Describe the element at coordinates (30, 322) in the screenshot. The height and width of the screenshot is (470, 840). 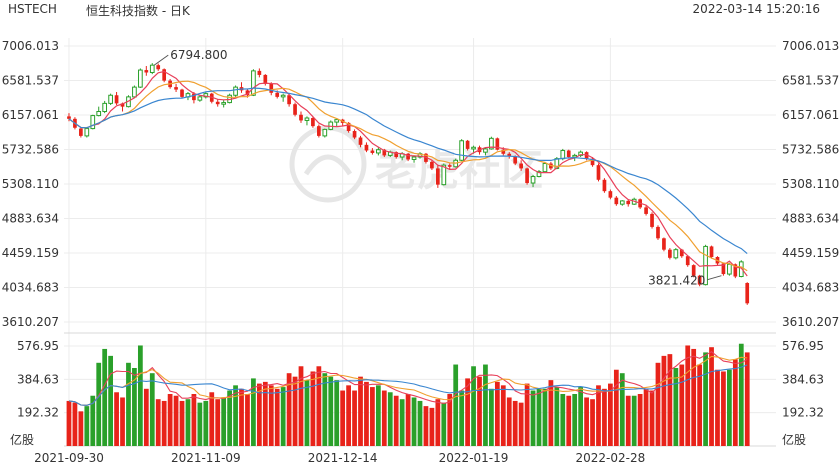
I see `price-tick-label: 3610.207` at that location.